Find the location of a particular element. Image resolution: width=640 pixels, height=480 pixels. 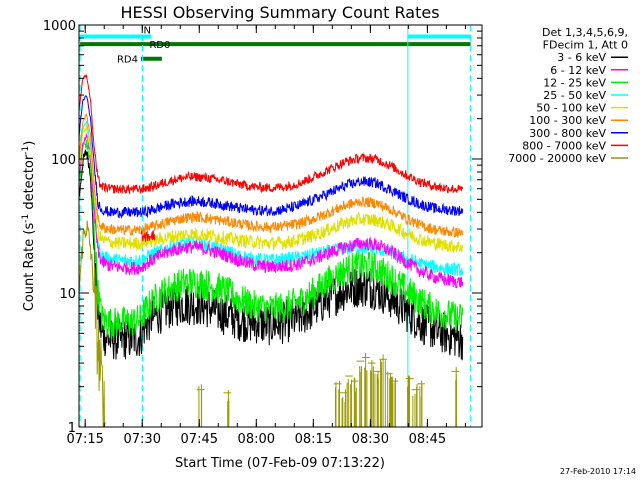

dropout-sticks is located at coordinates (328, 389).